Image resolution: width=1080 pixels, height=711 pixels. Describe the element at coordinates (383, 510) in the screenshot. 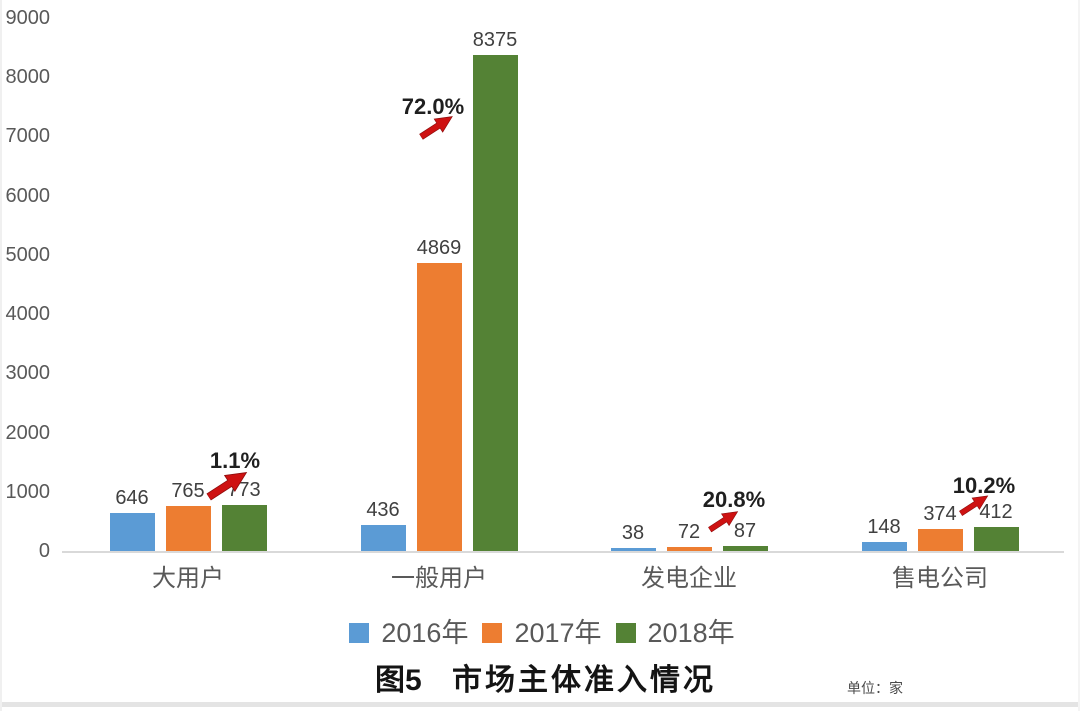

I see `bar-value-label: 436` at that location.